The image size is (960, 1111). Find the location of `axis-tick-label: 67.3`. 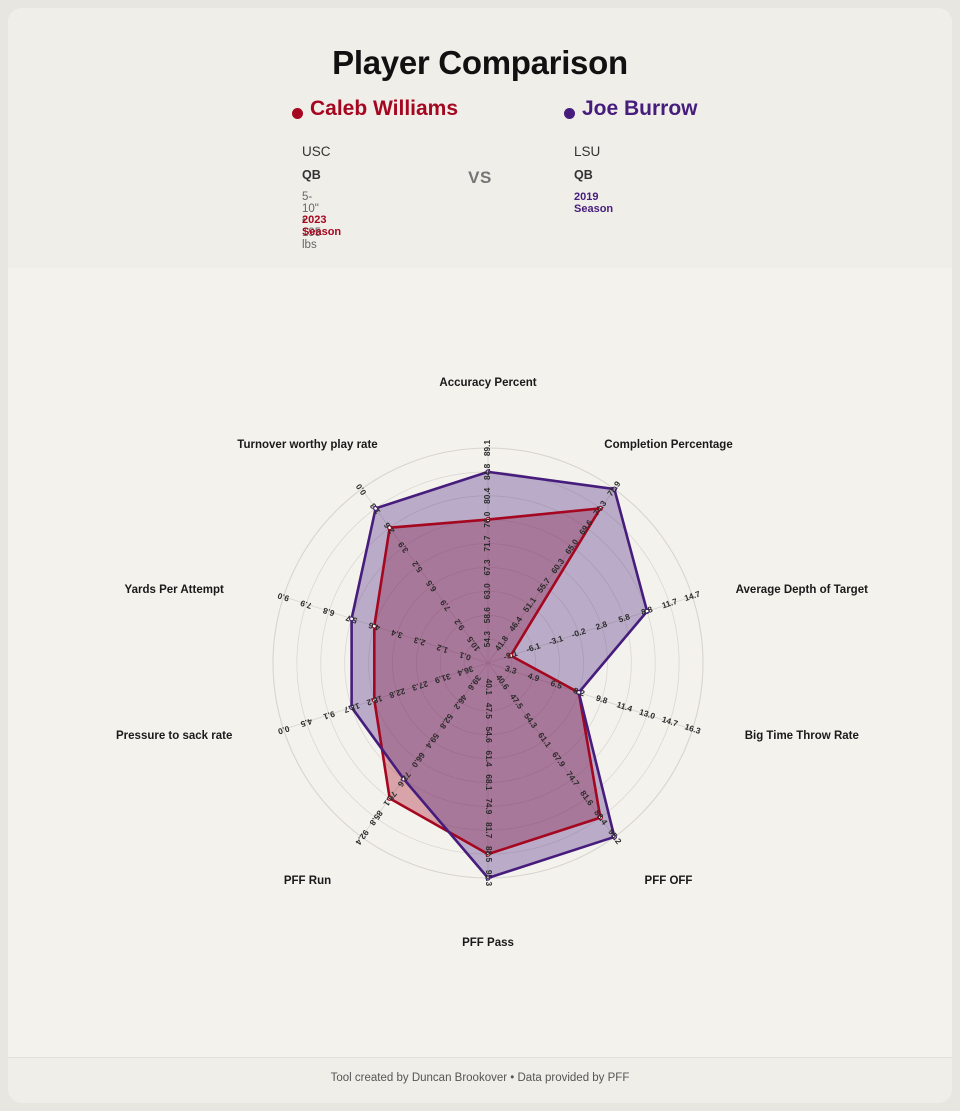

axis-tick-label: 67.3 is located at coordinates (487, 567).